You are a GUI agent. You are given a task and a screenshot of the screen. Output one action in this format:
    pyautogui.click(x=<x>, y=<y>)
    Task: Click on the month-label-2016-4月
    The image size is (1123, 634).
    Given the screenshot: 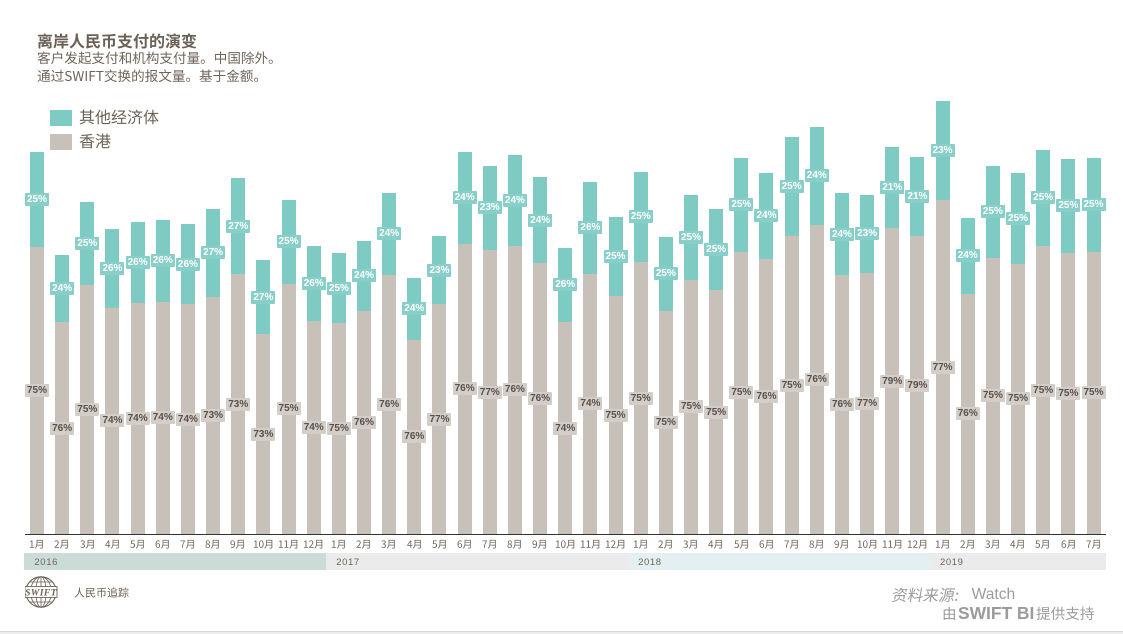 What is the action you would take?
    pyautogui.click(x=112, y=544)
    